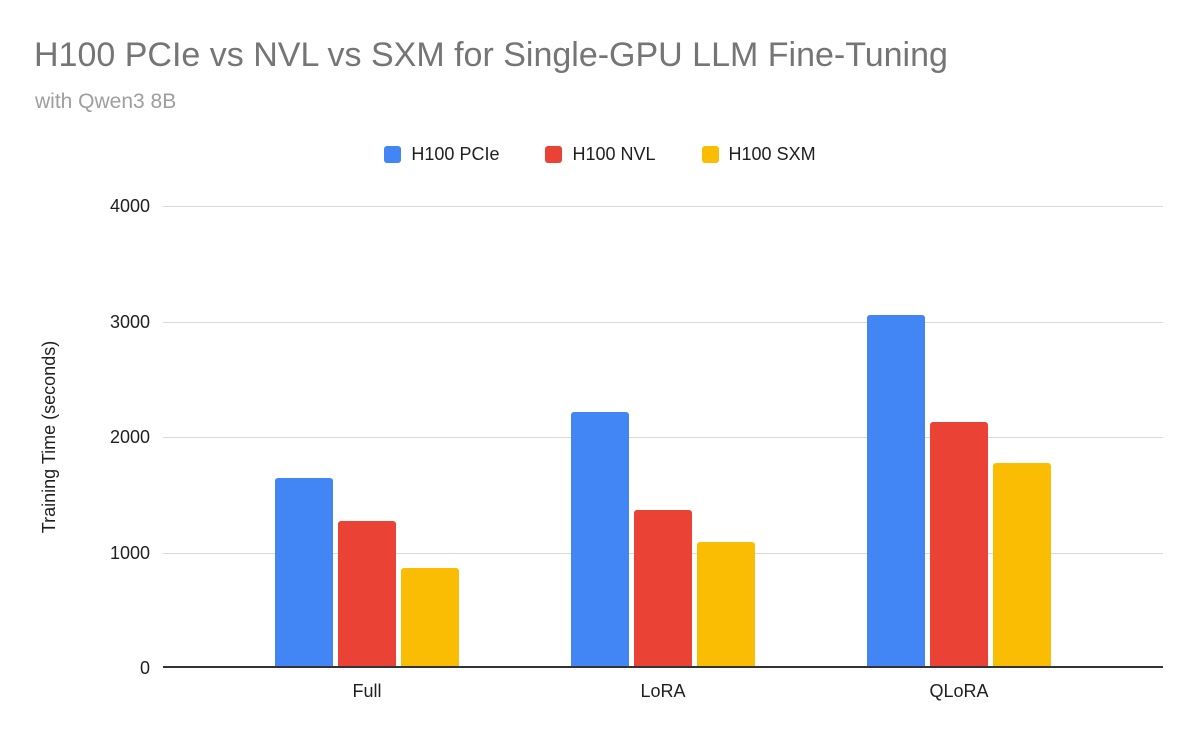 This screenshot has width=1200, height=742. I want to click on legend-swatch-h100-nvl, so click(554, 154).